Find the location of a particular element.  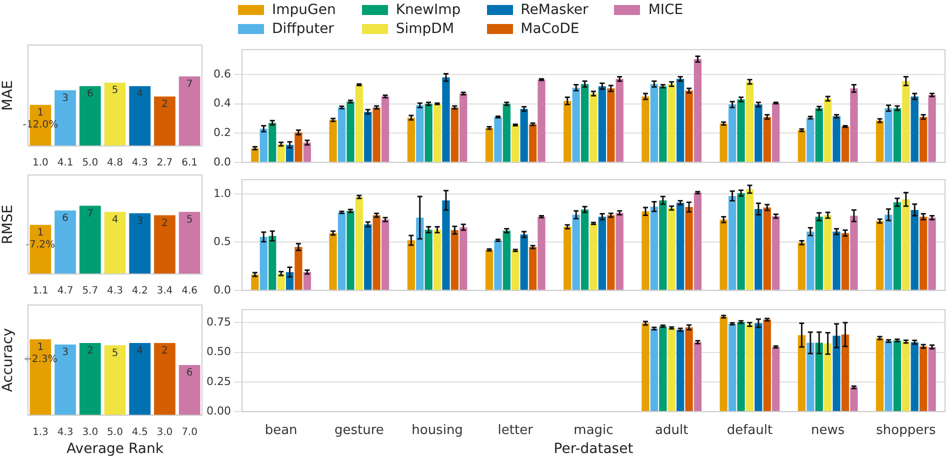

annotation: 6 is located at coordinates (65, 218).